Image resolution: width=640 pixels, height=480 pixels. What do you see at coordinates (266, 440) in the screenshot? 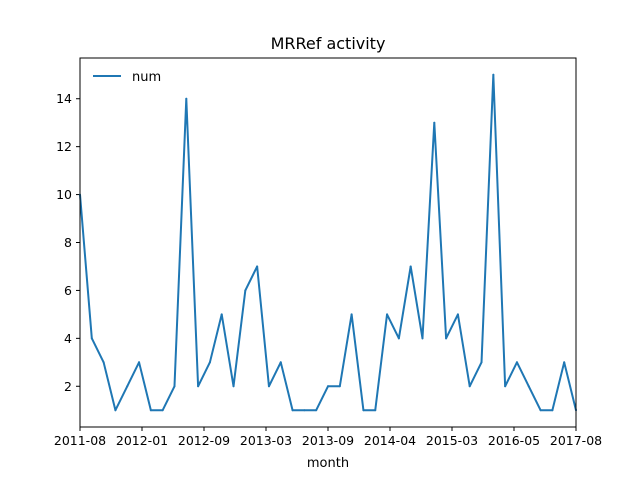
I see `x-tick-label: 2013-03` at bounding box center [266, 440].